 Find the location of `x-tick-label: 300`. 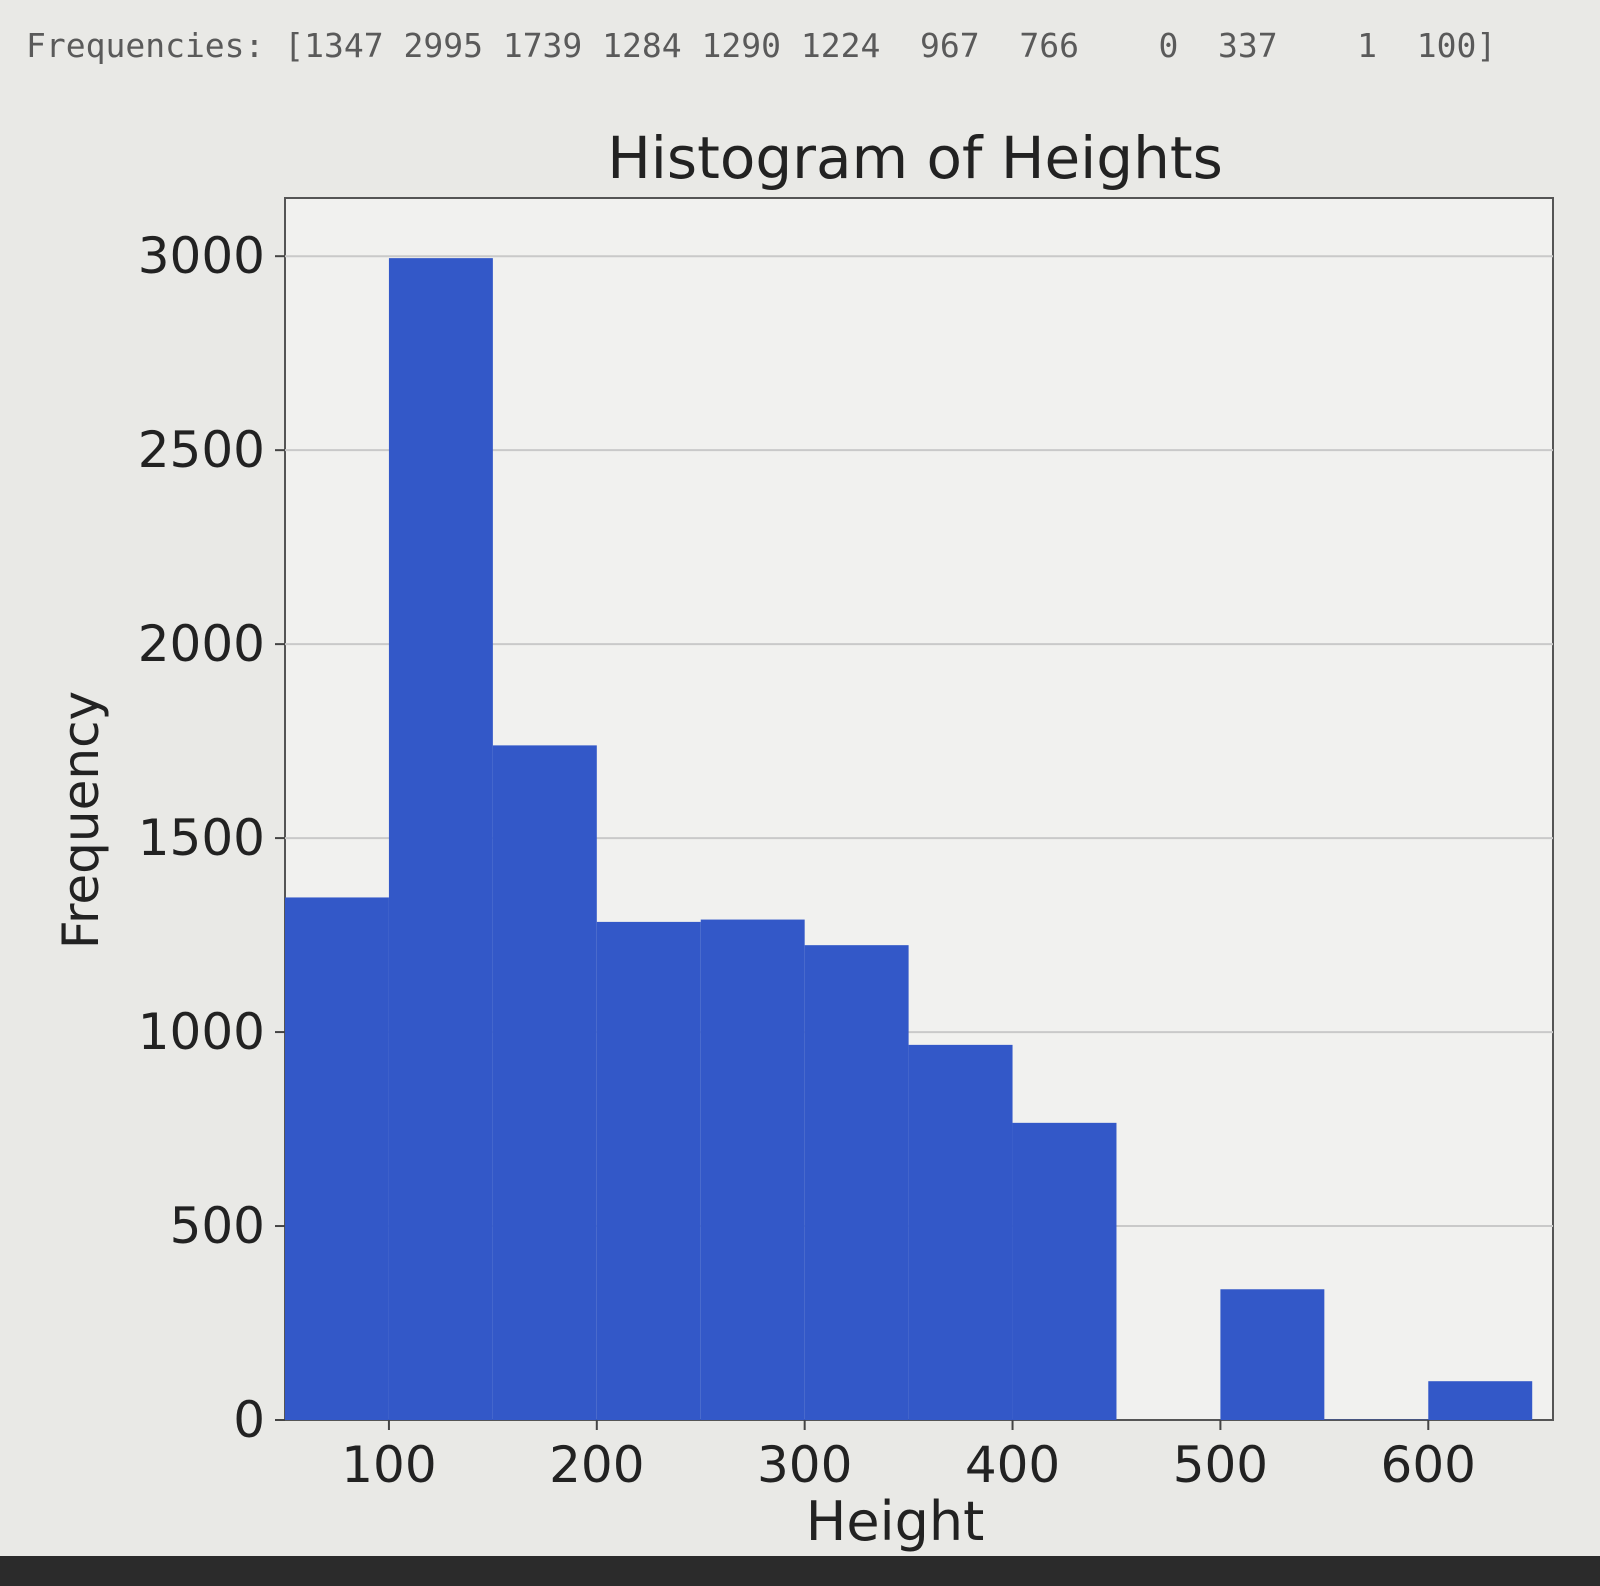

x-tick-label: 300 is located at coordinates (804, 1465).